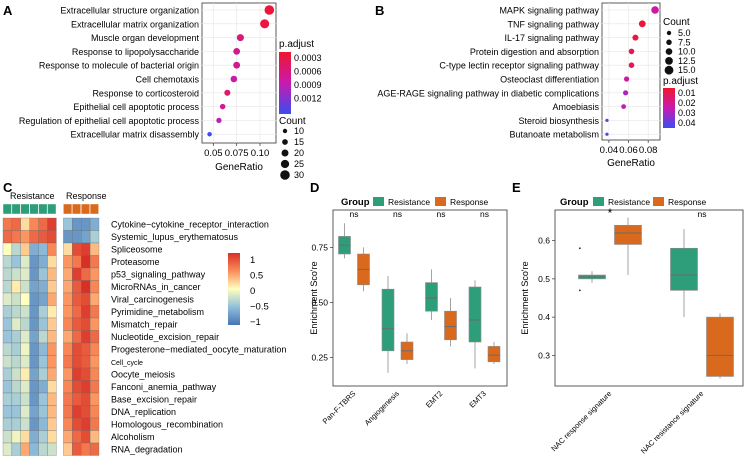 The image size is (748, 461). I want to click on category-label: Protein digestion and absorption, so click(534, 52).